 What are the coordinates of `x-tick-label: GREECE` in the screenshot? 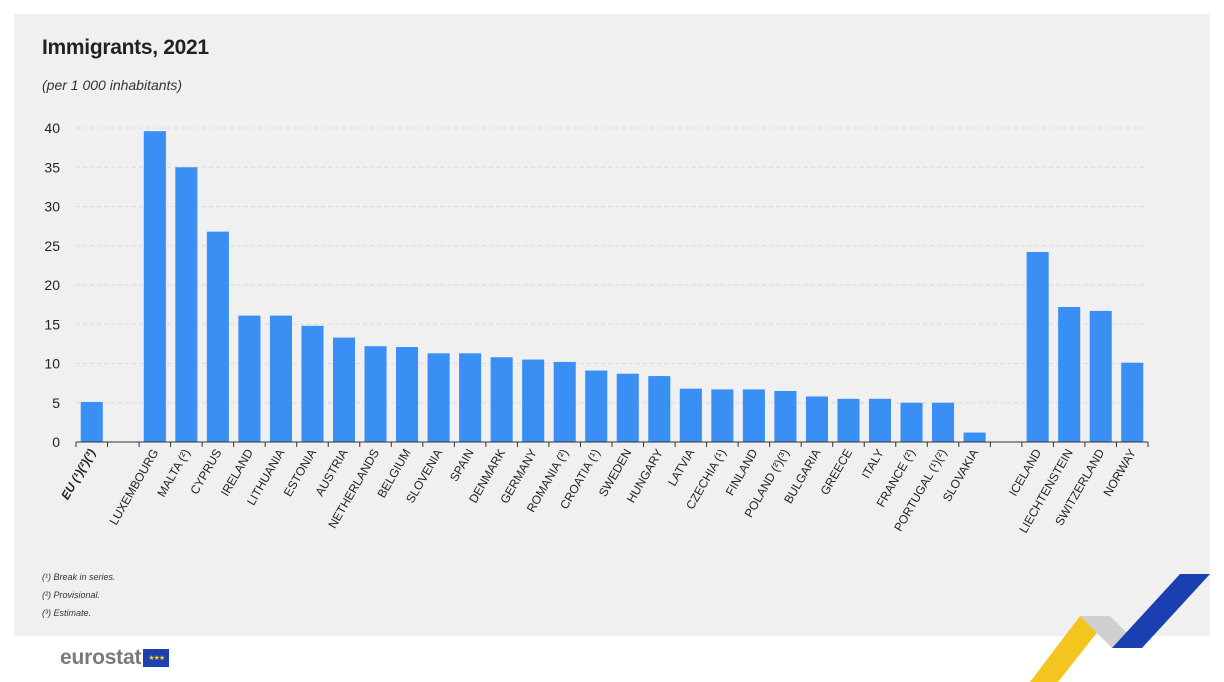 It's located at (836, 472).